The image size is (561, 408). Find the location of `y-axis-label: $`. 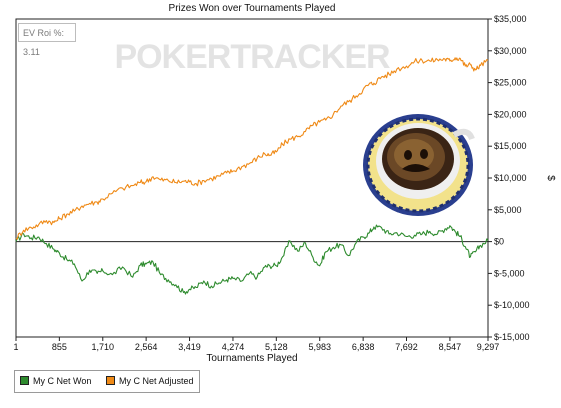

y-axis-label: $ is located at coordinates (550, 178).